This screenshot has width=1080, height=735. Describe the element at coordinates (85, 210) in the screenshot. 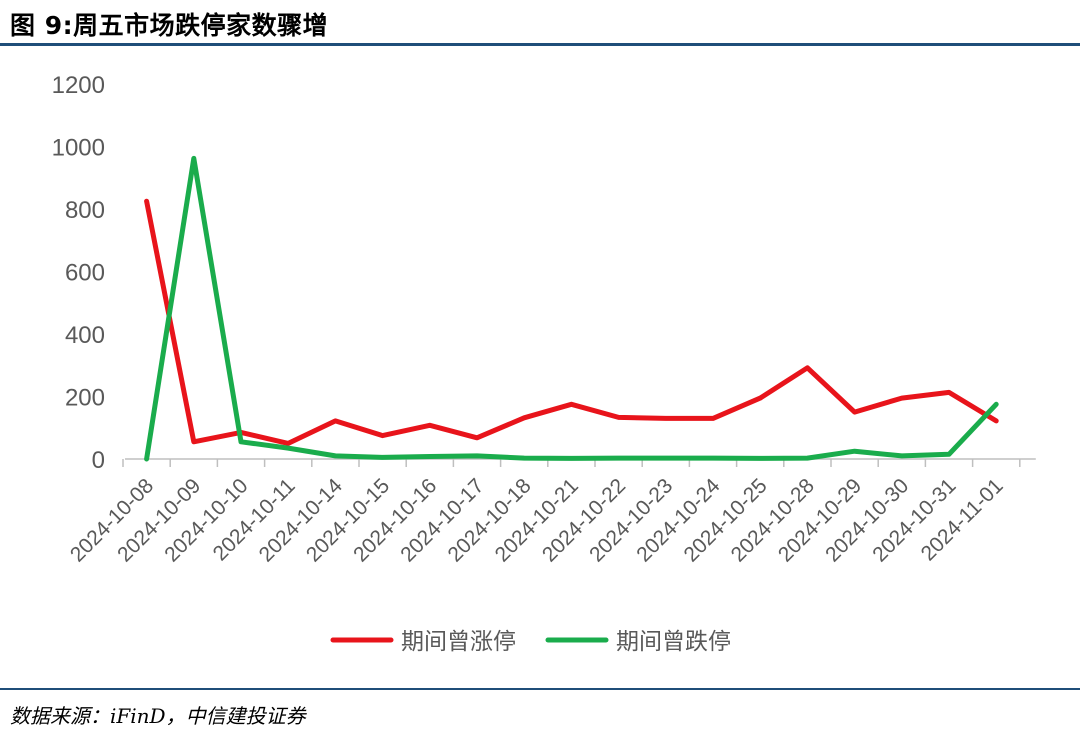

I see `y-tick-label: 800` at that location.